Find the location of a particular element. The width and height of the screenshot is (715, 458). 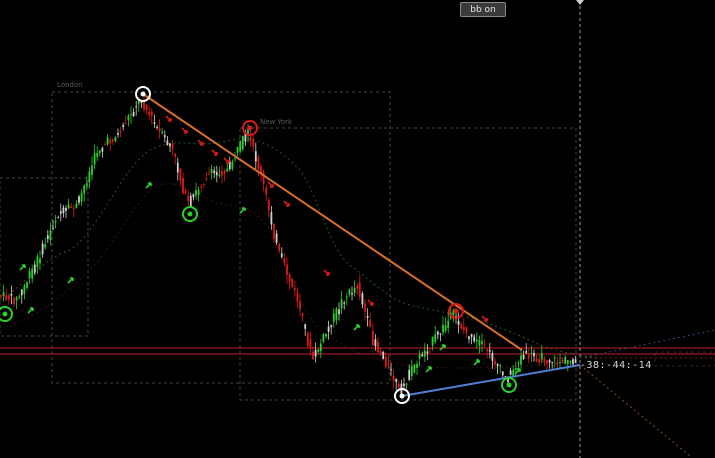

trendline-up is located at coordinates (491, 380).